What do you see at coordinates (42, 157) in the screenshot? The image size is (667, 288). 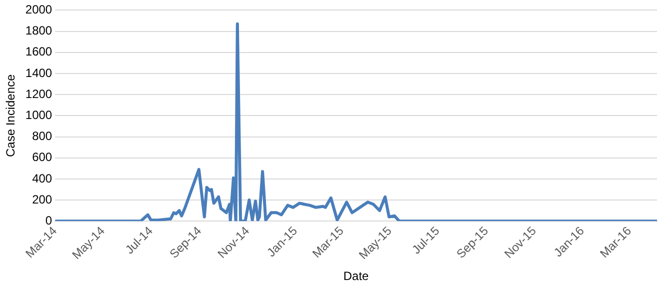 I see `y-tick-label: 600` at bounding box center [42, 157].